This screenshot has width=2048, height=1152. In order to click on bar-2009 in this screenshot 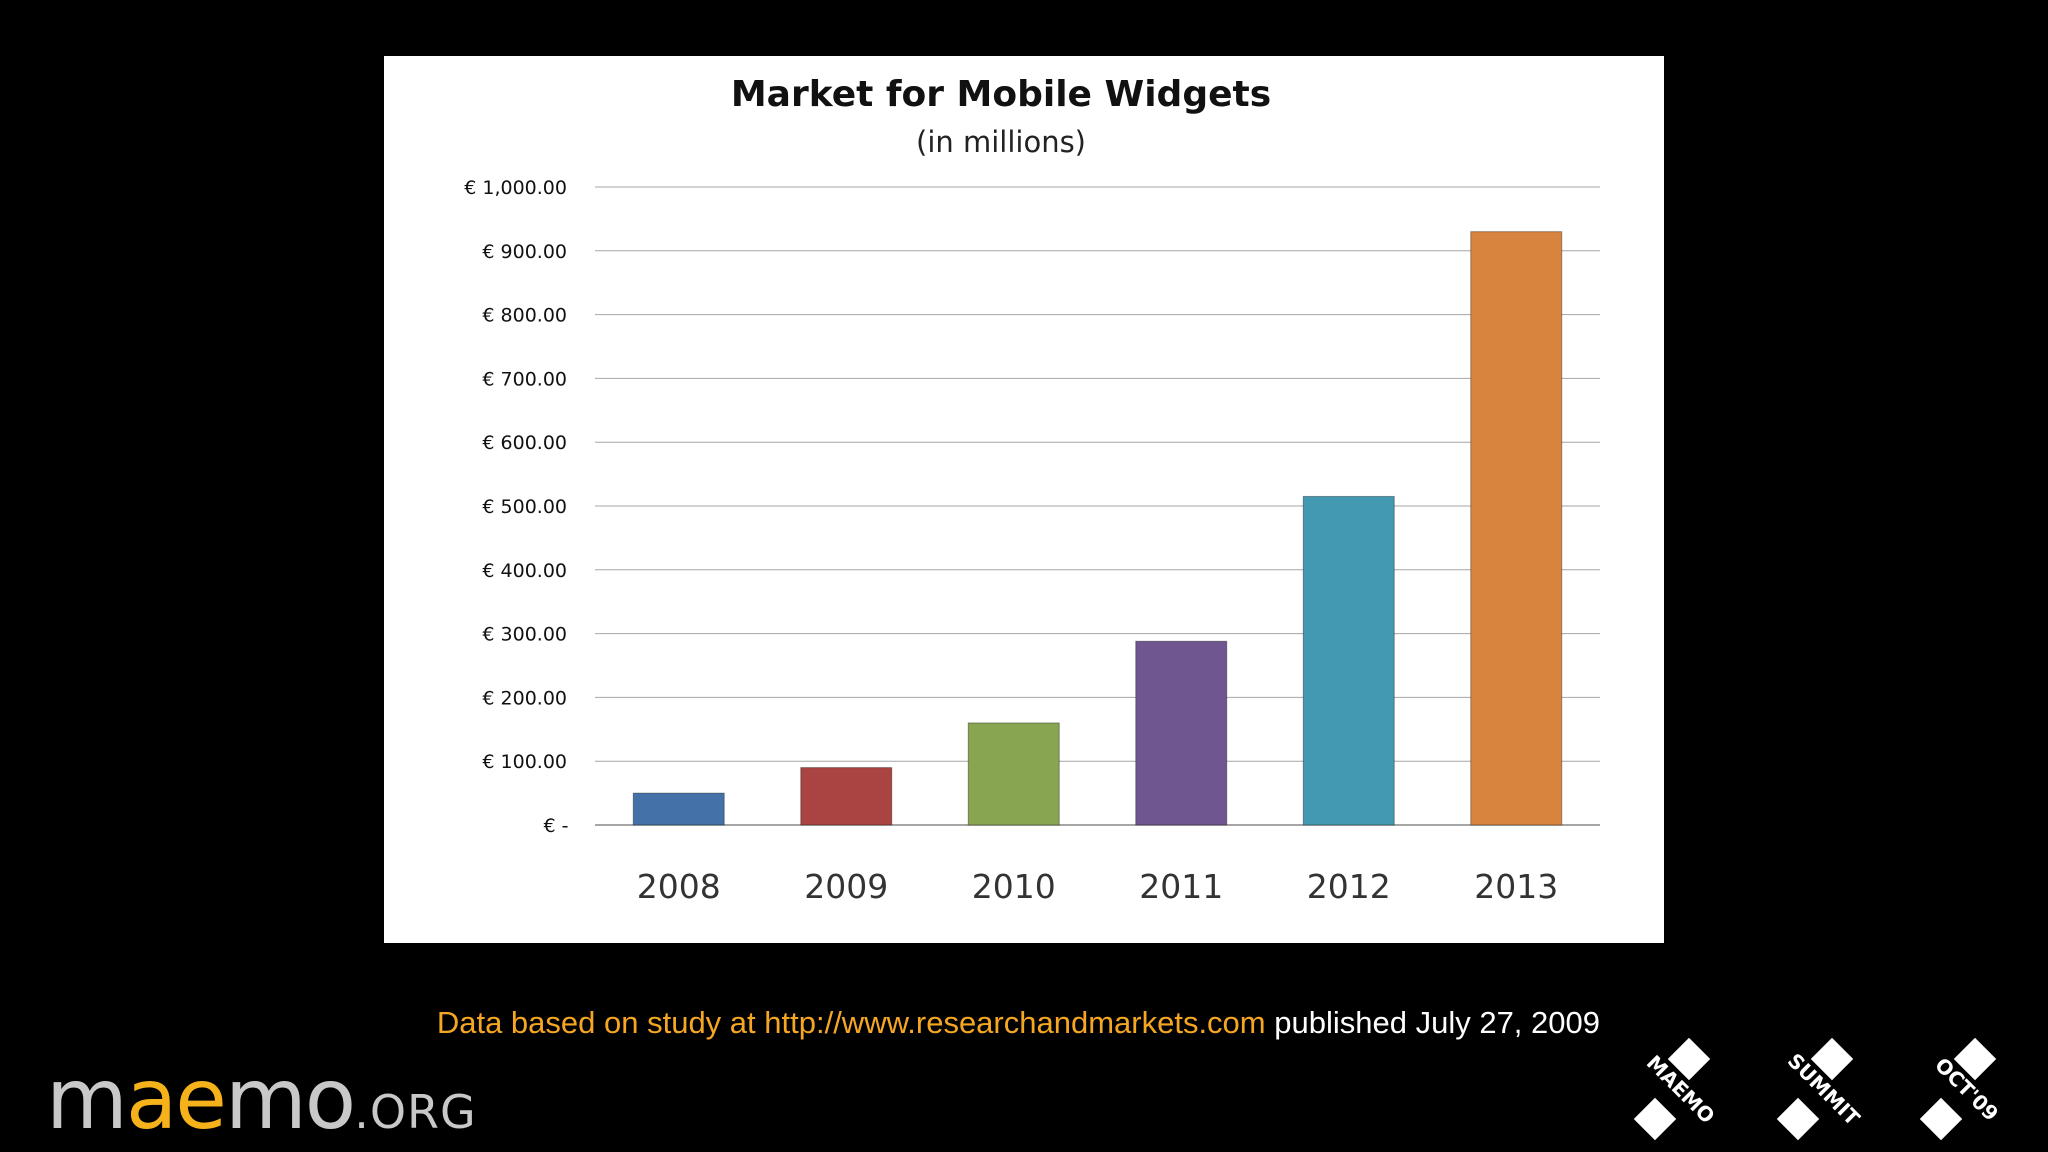, I will do `click(846, 796)`.